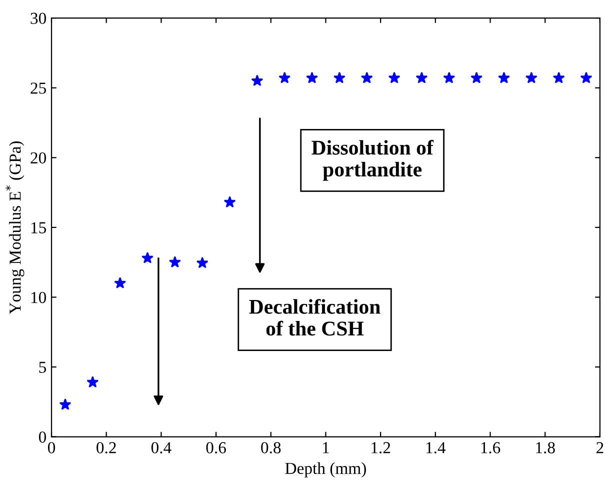  I want to click on x-tick-label: 1.4, so click(436, 448).